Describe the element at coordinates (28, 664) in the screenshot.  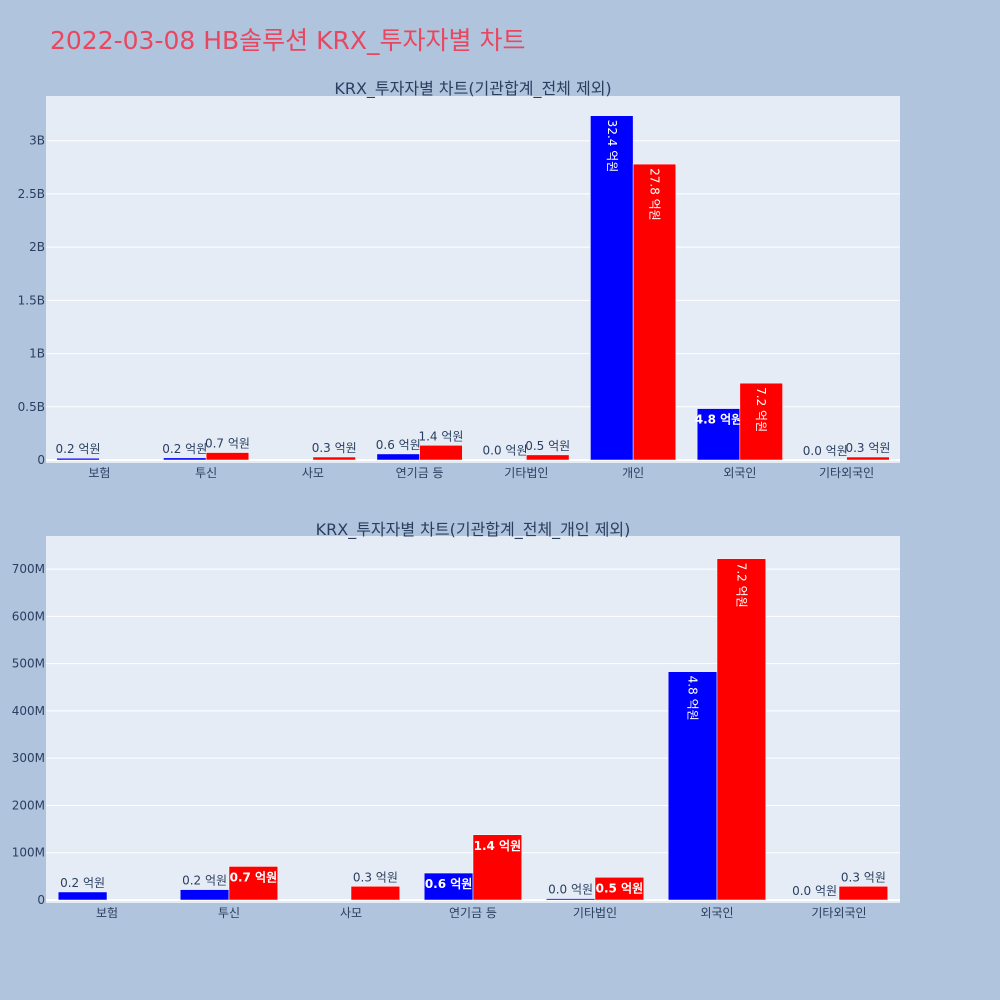
I see `y-tick-label: 500M` at that location.